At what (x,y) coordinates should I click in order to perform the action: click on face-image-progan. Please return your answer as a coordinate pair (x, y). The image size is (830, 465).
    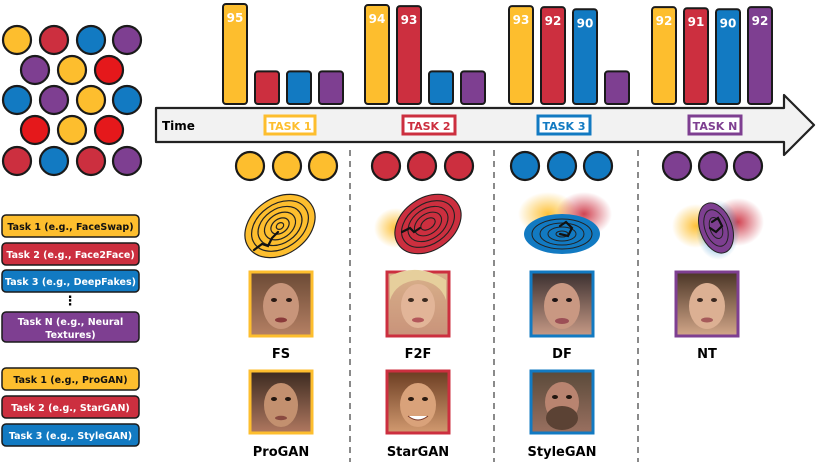
    Looking at the image, I should click on (281, 402).